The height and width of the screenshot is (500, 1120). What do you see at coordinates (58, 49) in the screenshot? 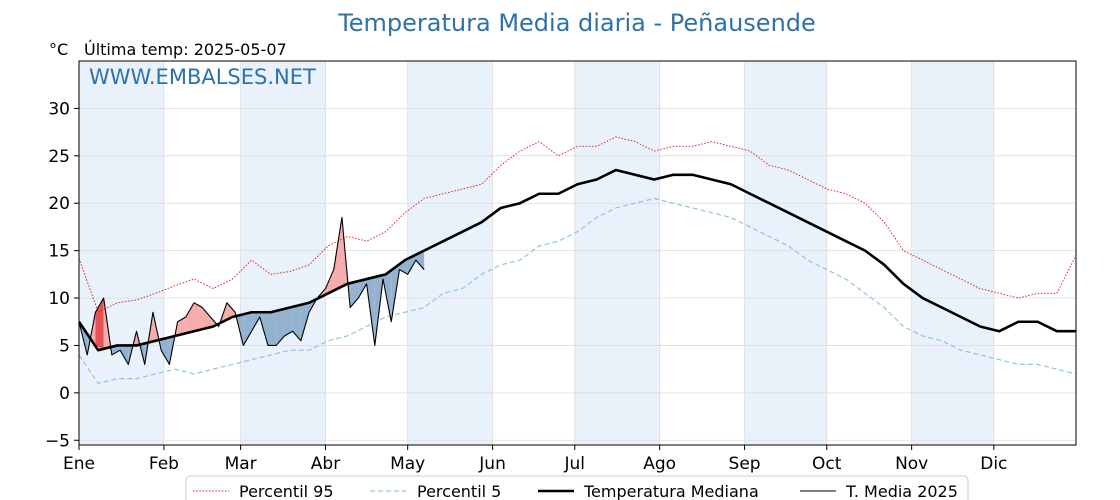
I see `y-axis-unit: °C` at bounding box center [58, 49].